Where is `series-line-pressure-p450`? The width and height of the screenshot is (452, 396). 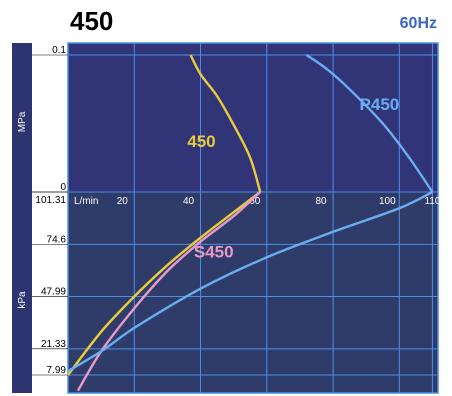
series-line-pressure-p450 is located at coordinates (369, 123).